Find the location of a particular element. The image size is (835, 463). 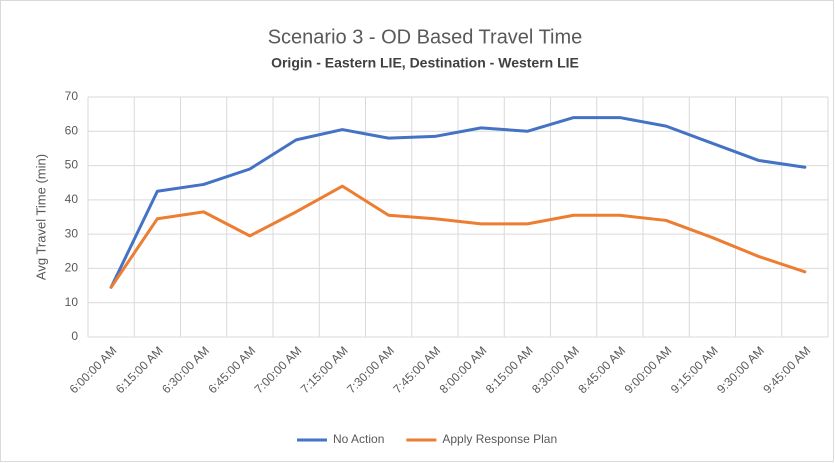

chart-title: Scenario 3 - OD Based Travel Time is located at coordinates (425, 37).